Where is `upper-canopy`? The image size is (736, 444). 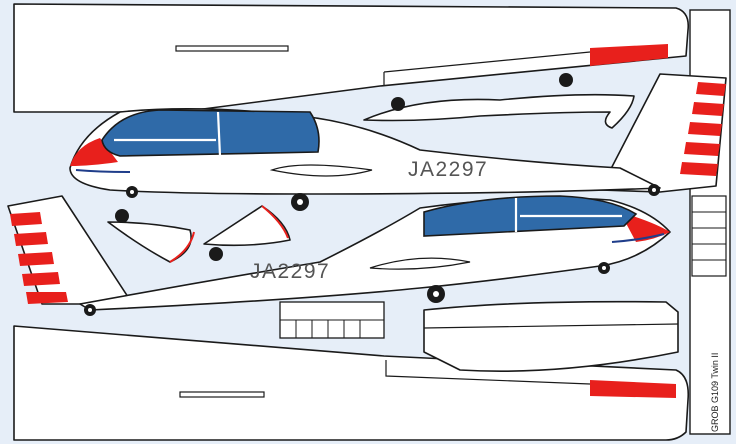 upper-canopy is located at coordinates (210, 133).